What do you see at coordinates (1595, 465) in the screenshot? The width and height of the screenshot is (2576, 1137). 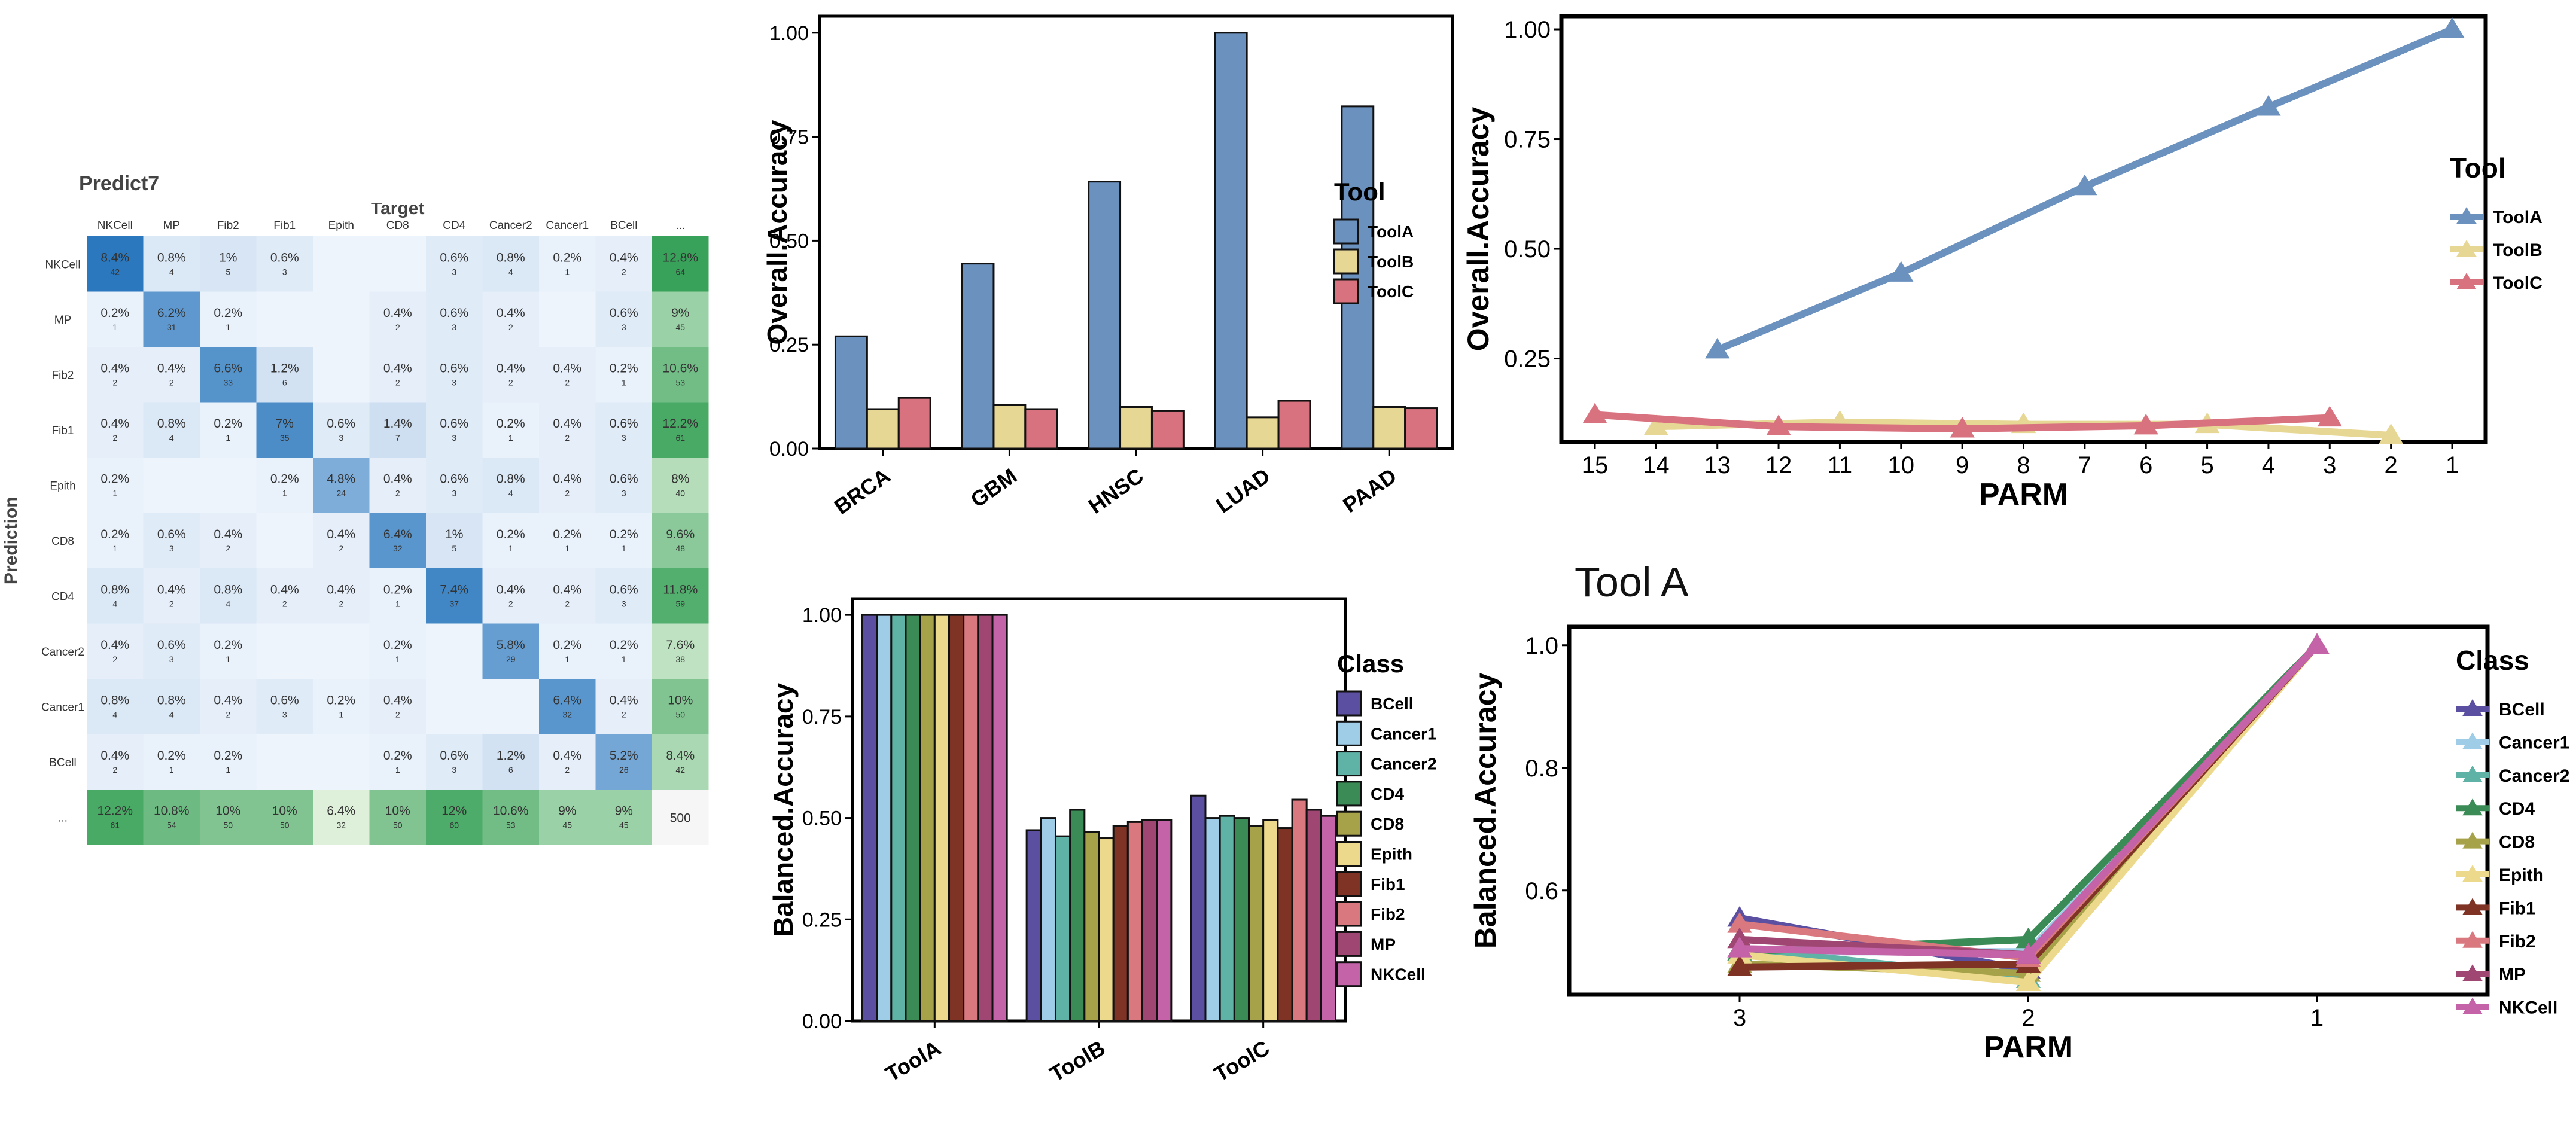 I see `x-tick-label: 15` at bounding box center [1595, 465].